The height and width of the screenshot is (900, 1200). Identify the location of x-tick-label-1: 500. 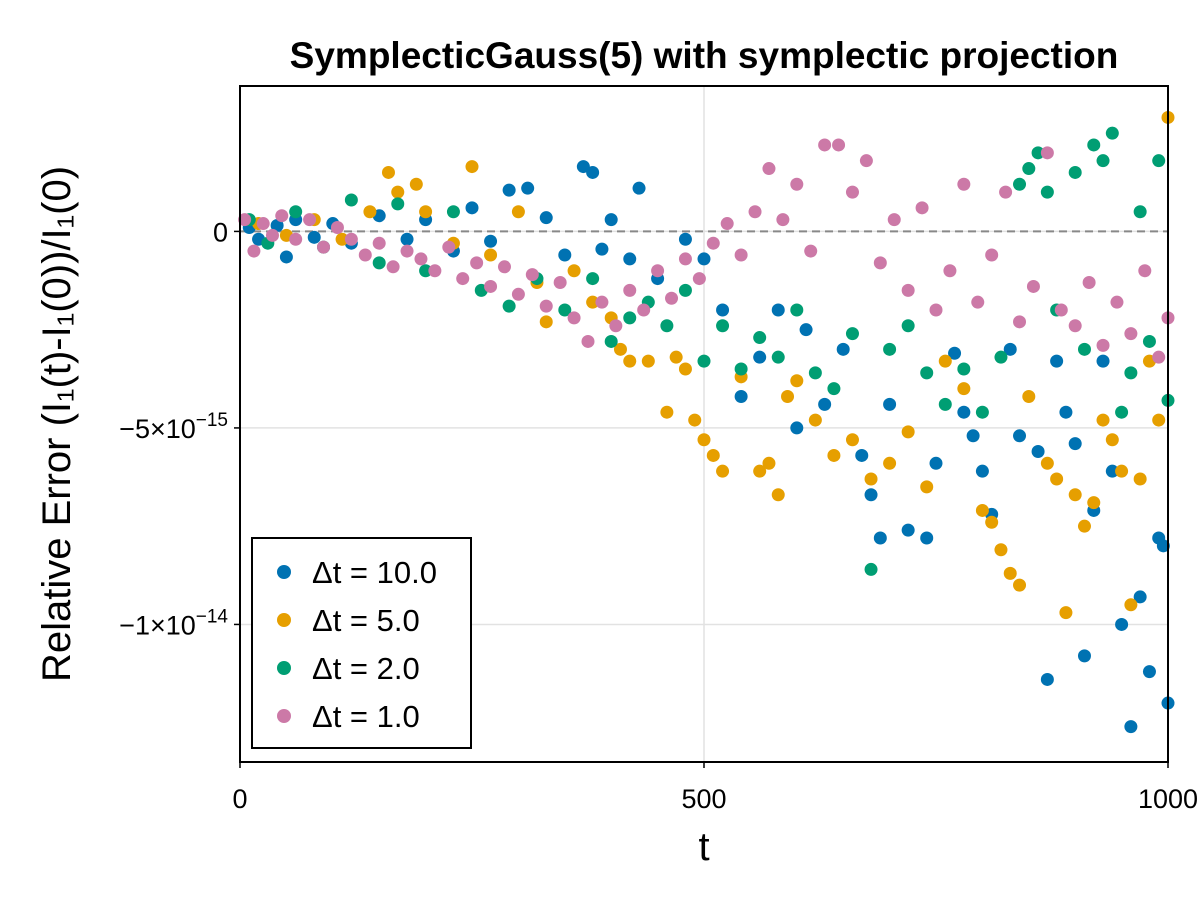
(703, 799).